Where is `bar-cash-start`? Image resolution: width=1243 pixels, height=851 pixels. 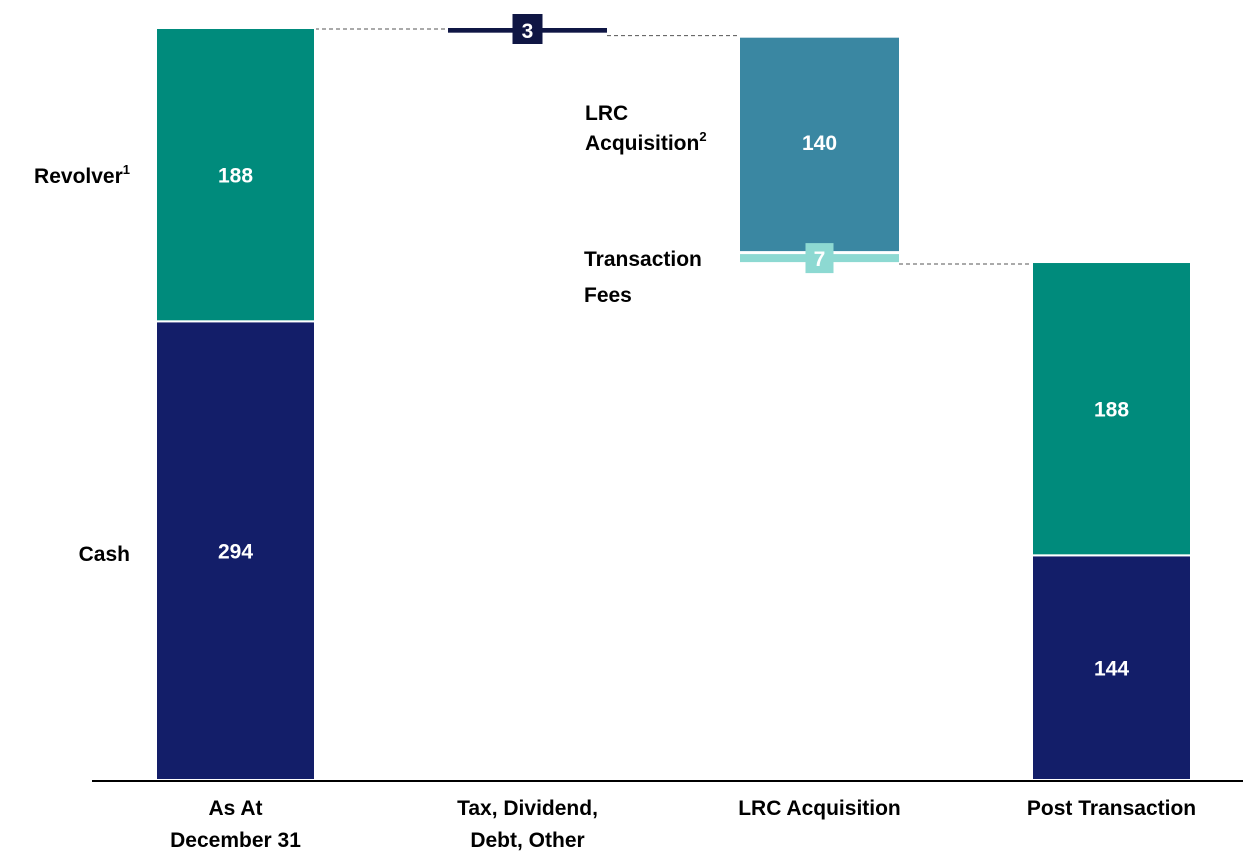 bar-cash-start is located at coordinates (235, 550).